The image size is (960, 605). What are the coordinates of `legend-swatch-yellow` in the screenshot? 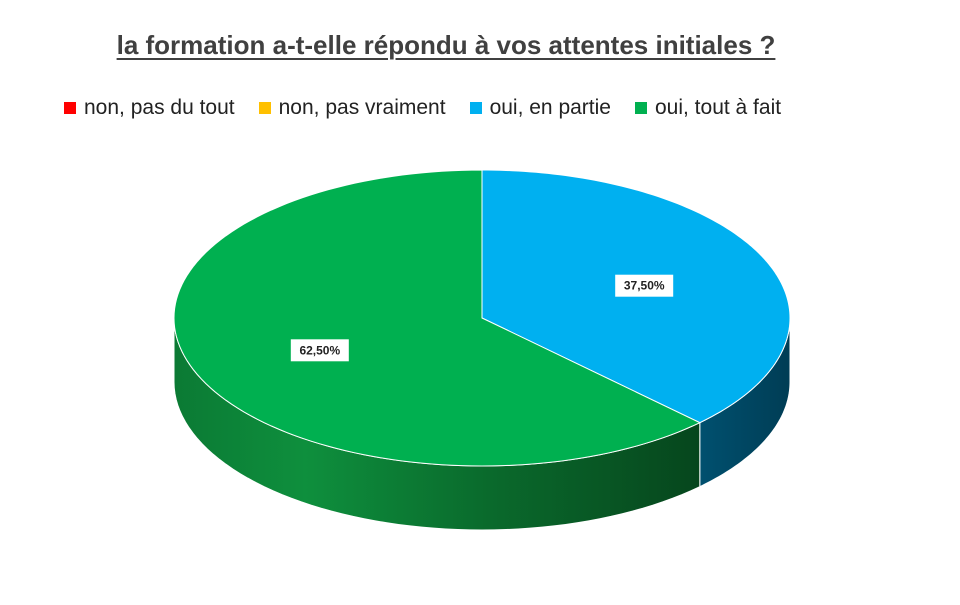 It's located at (264, 108).